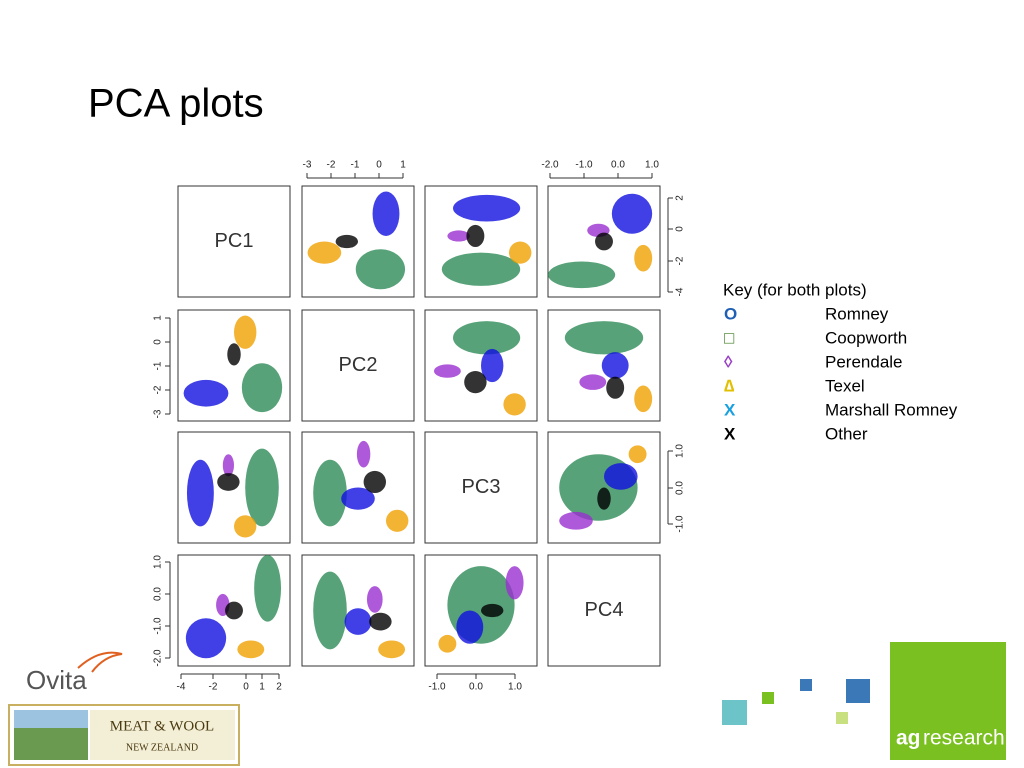 The image size is (1024, 768). I want to click on ovita-swoosh, so click(100, 662).